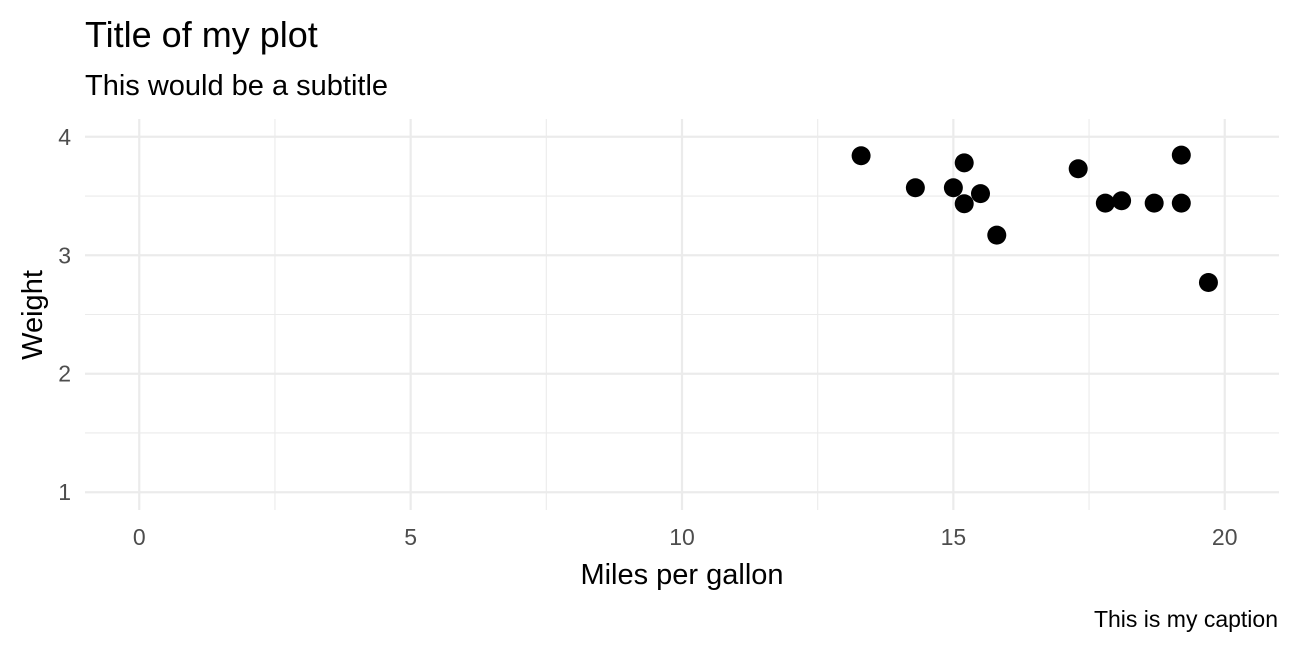 This screenshot has height=648, width=1296. What do you see at coordinates (64, 255) in the screenshot?
I see `y-tick-label: 3` at bounding box center [64, 255].